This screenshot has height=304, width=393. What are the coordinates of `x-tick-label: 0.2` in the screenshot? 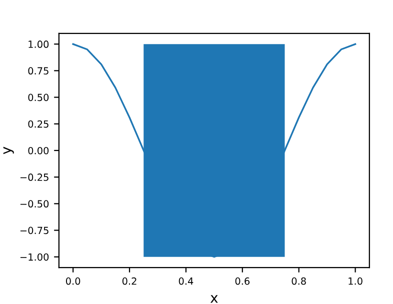 It's located at (129, 281).